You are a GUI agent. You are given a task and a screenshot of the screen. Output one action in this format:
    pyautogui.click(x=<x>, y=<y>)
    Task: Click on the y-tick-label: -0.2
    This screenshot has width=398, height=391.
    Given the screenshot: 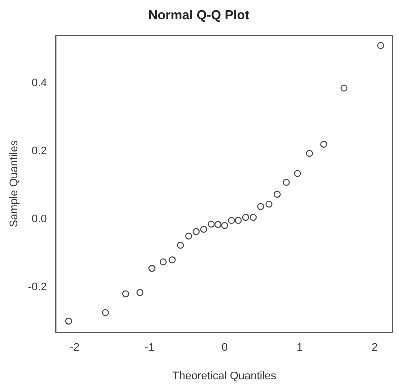 What is the action you would take?
    pyautogui.click(x=38, y=287)
    